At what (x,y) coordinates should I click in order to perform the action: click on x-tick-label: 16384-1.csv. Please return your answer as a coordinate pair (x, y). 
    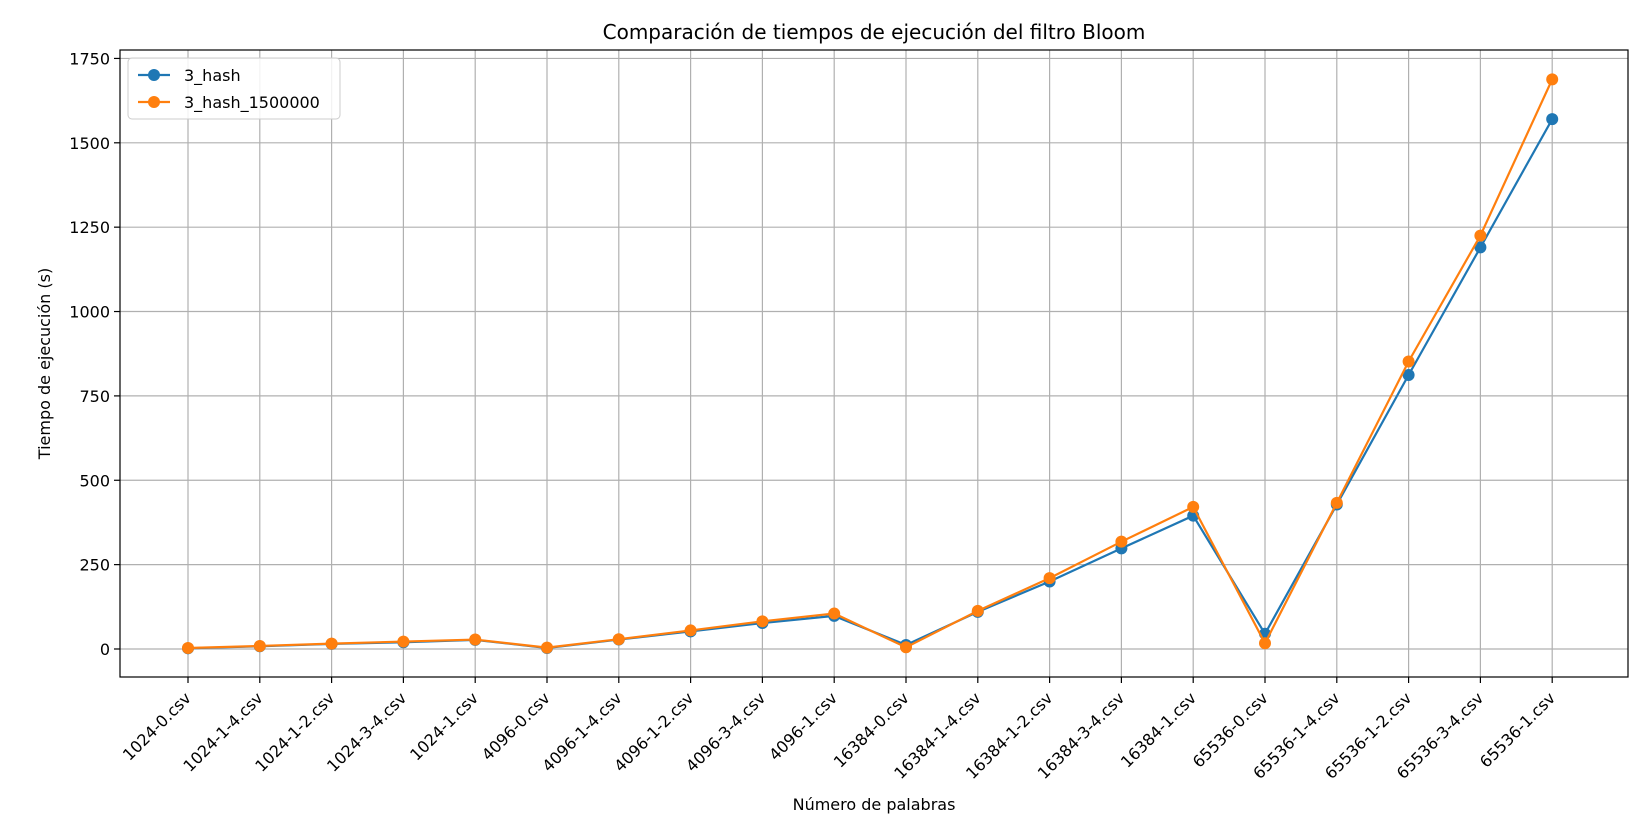
    Looking at the image, I should click on (1158, 729).